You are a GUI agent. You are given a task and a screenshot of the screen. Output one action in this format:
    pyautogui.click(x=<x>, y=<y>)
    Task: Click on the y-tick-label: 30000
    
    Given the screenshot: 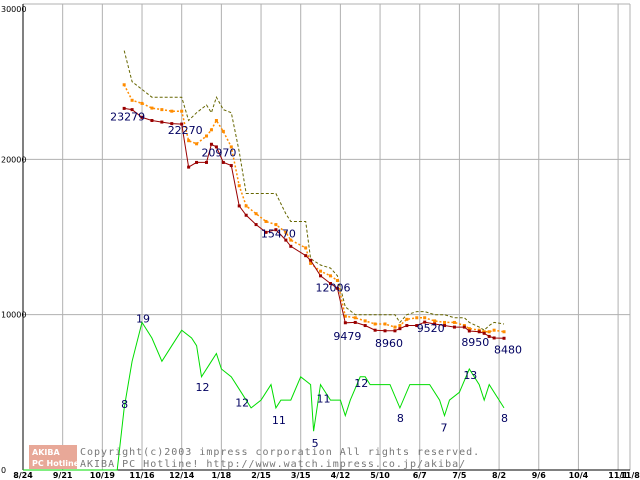 What is the action you would take?
    pyautogui.click(x=13, y=9)
    